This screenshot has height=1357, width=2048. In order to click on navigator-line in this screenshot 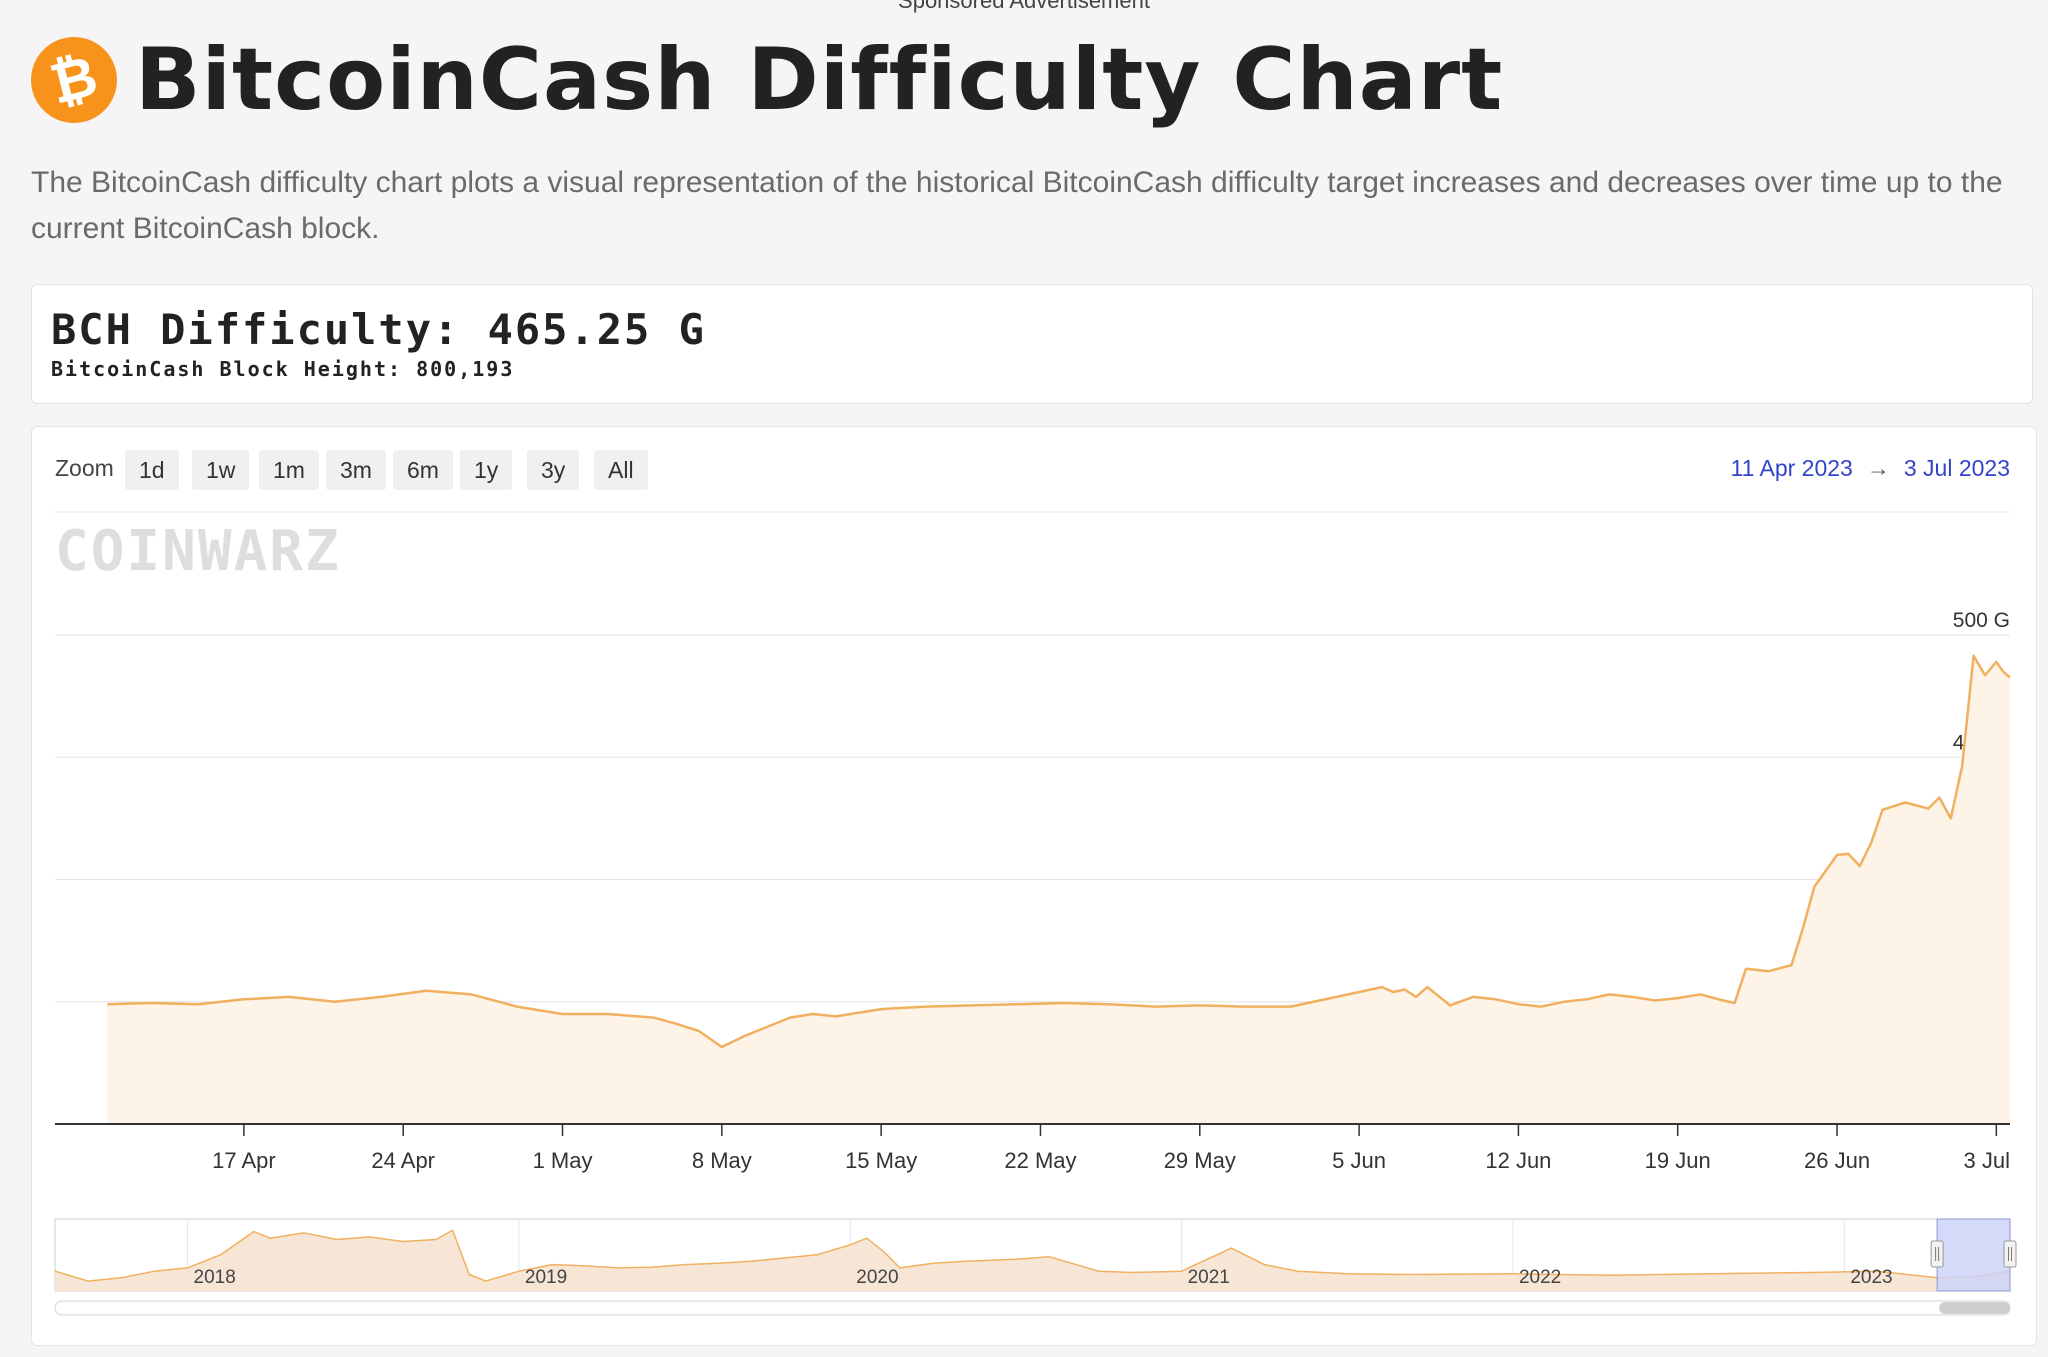, I will do `click(1032, 1255)`.